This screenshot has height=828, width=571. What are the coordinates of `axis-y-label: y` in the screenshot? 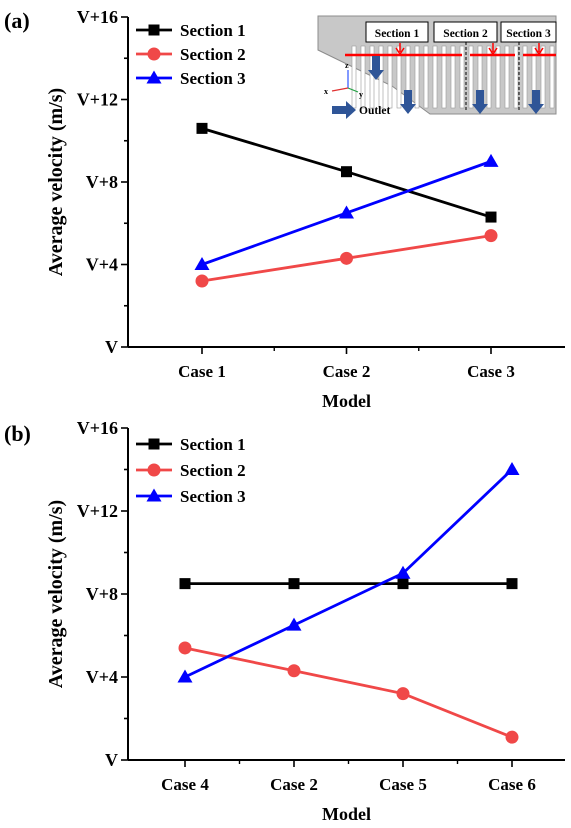 It's located at (361, 94).